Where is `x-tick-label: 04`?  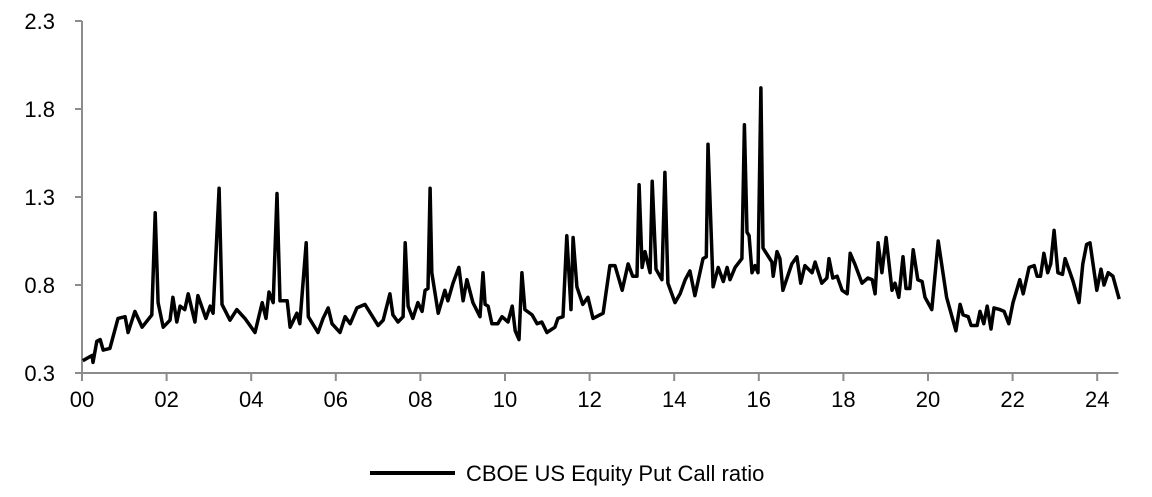 x-tick-label: 04 is located at coordinates (251, 399).